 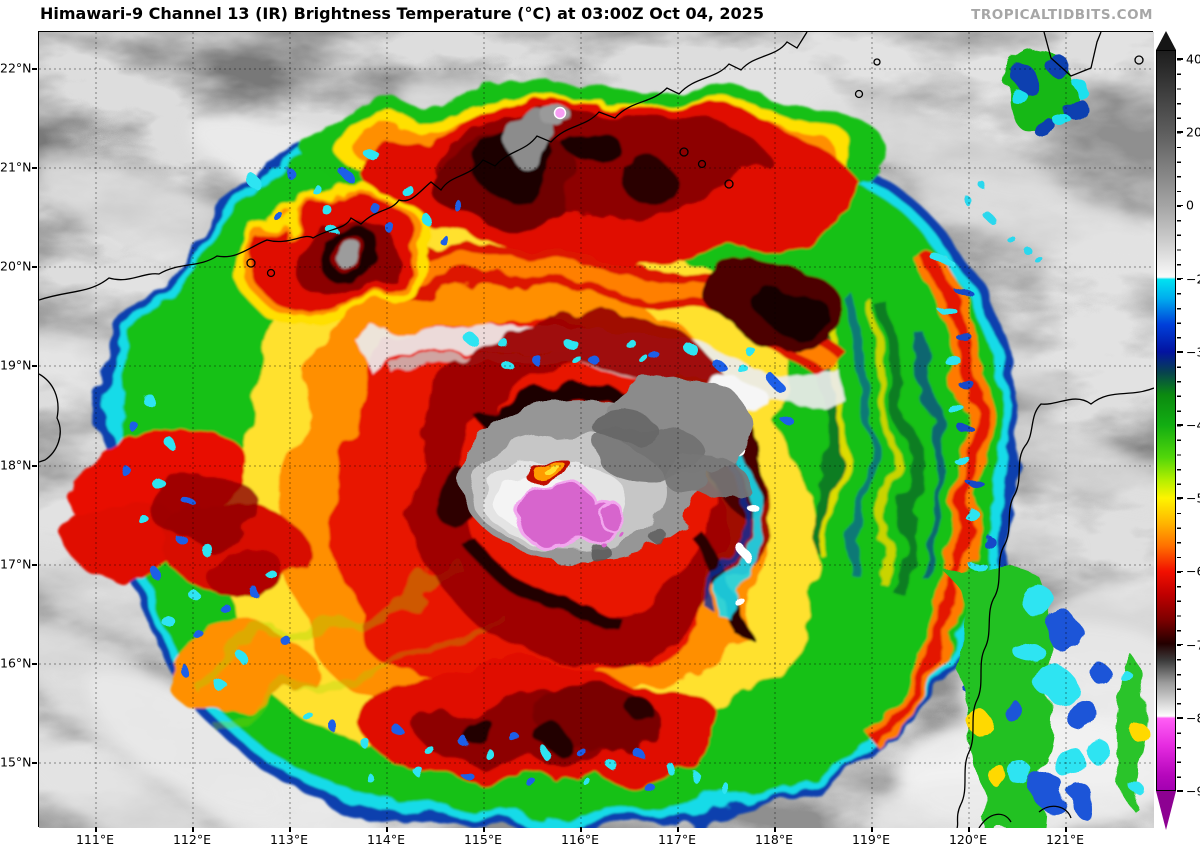 What do you see at coordinates (94, 838) in the screenshot?
I see `x-tick-label: 111°E` at bounding box center [94, 838].